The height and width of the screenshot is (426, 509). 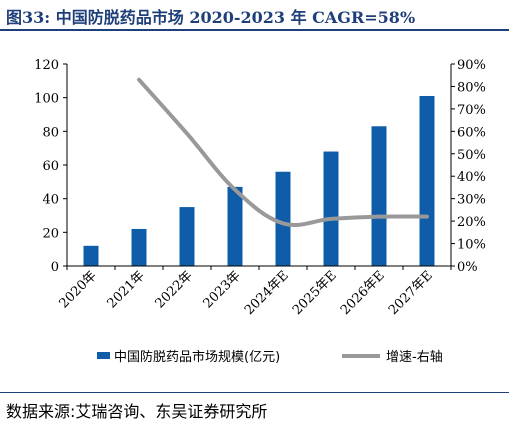 What do you see at coordinates (254, 392) in the screenshot?
I see `source-rule` at bounding box center [254, 392].